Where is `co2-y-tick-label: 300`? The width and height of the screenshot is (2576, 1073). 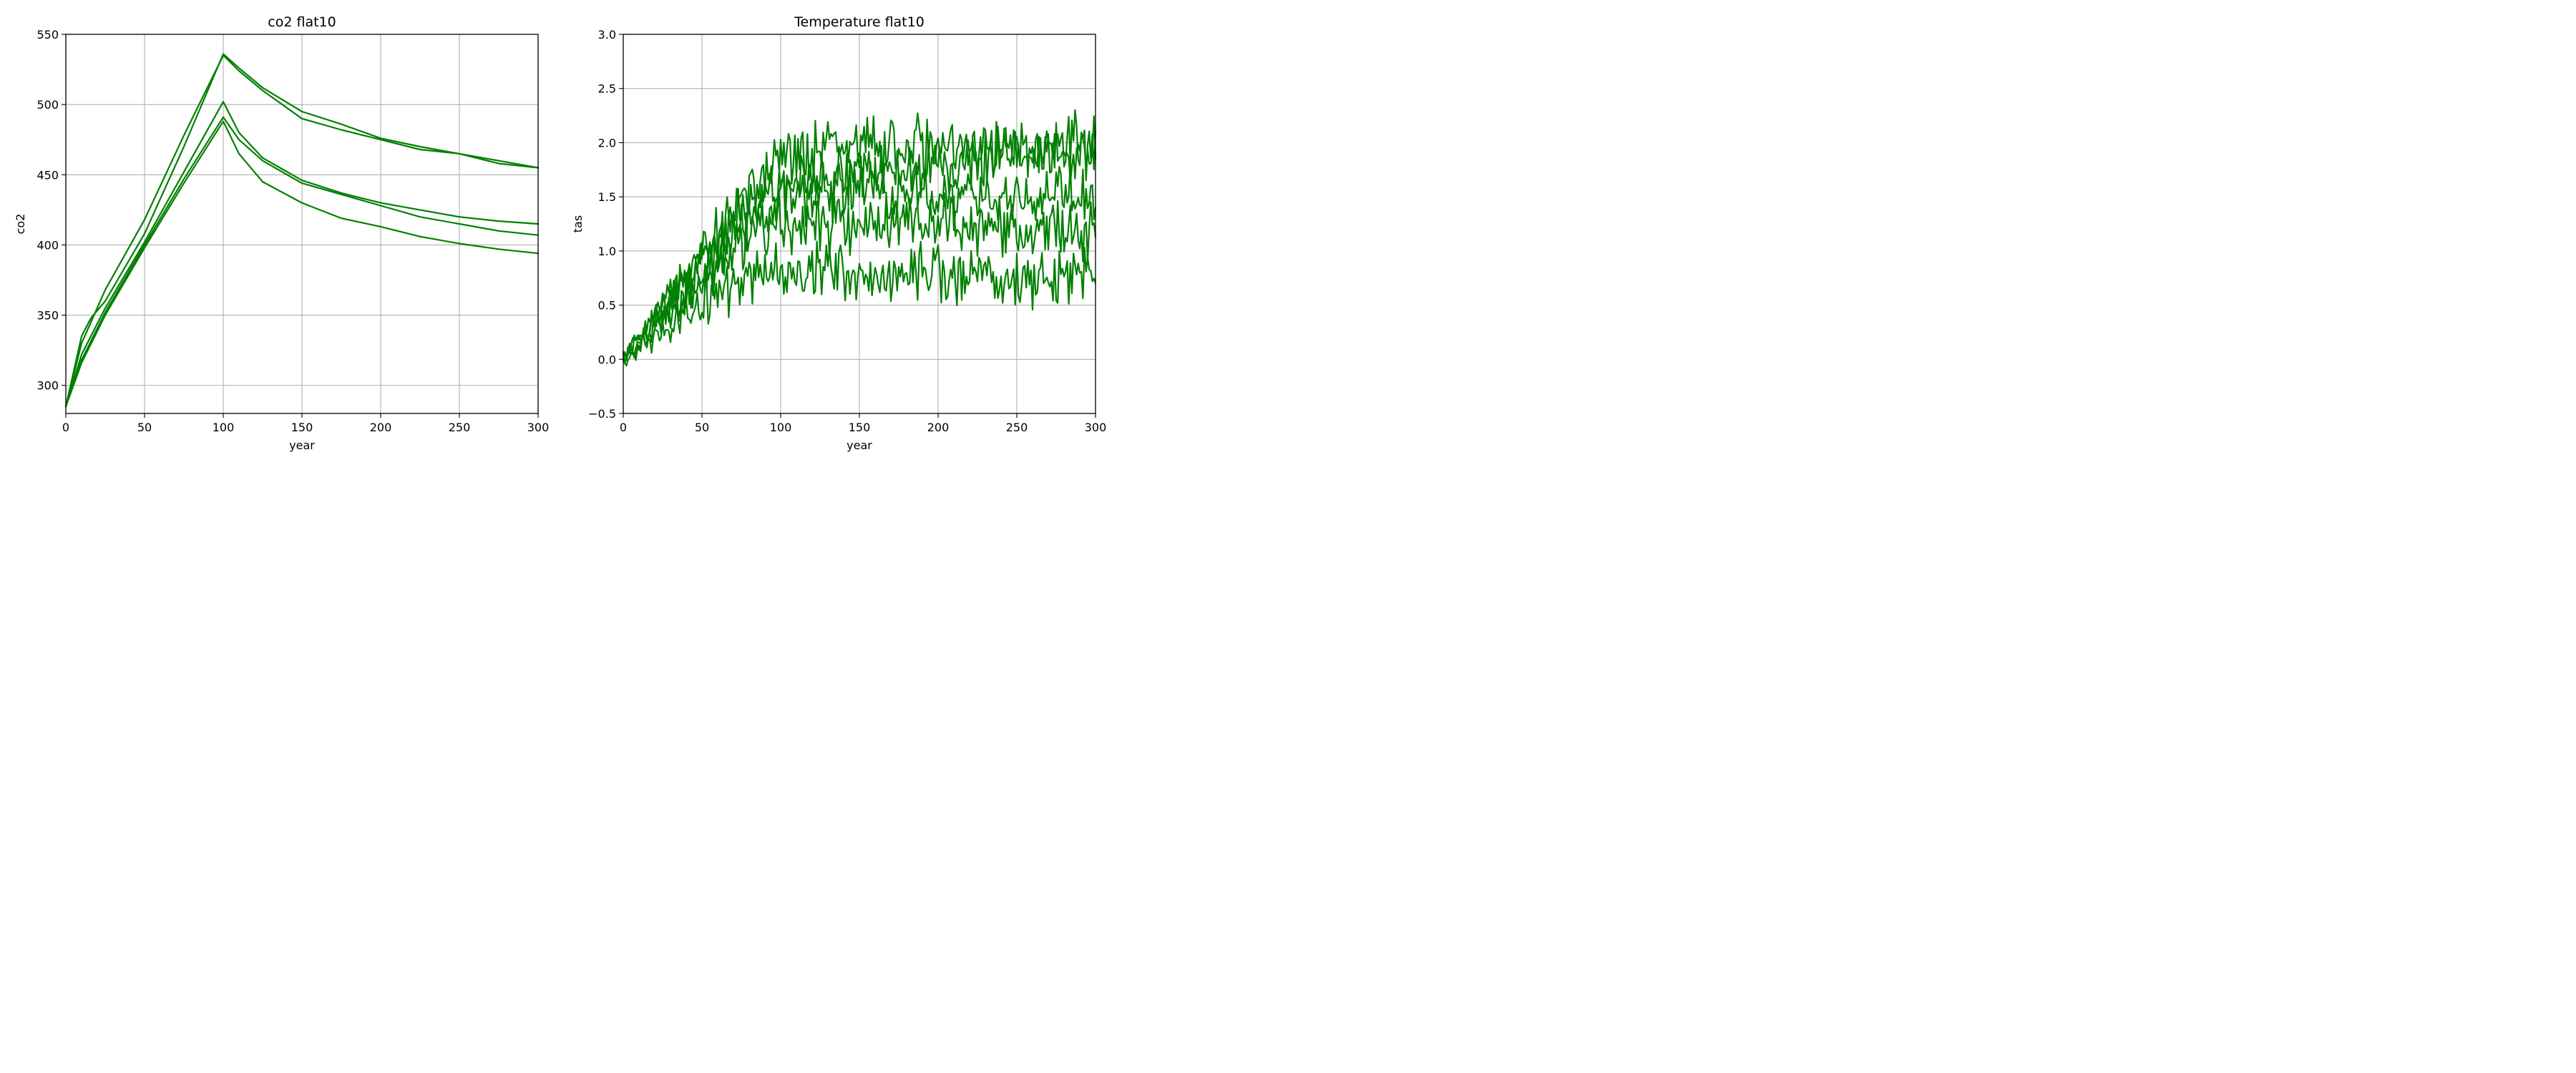 co2-y-tick-label: 300 is located at coordinates (48, 386).